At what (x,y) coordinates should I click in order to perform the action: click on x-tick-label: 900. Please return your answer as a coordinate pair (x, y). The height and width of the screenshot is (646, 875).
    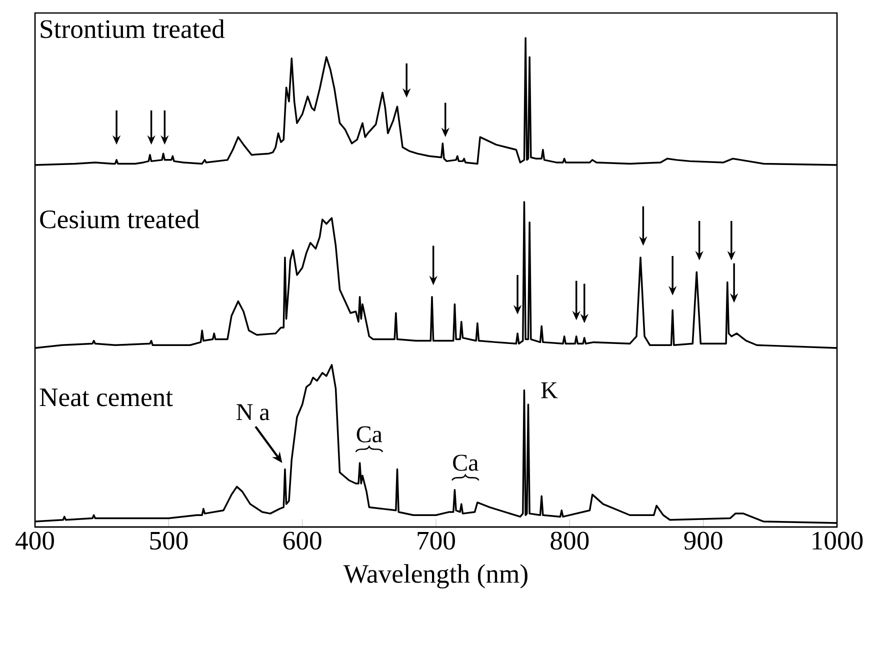
    Looking at the image, I should click on (703, 541).